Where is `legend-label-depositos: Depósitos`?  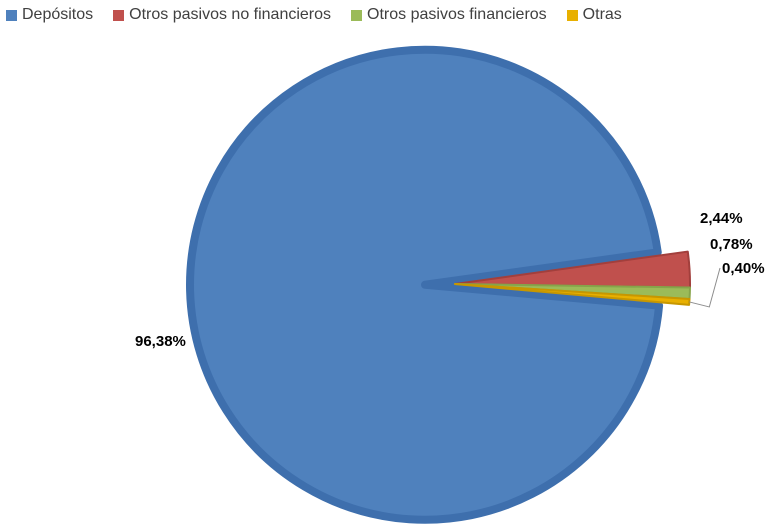
legend-label-depositos: Depósitos is located at coordinates (58, 14).